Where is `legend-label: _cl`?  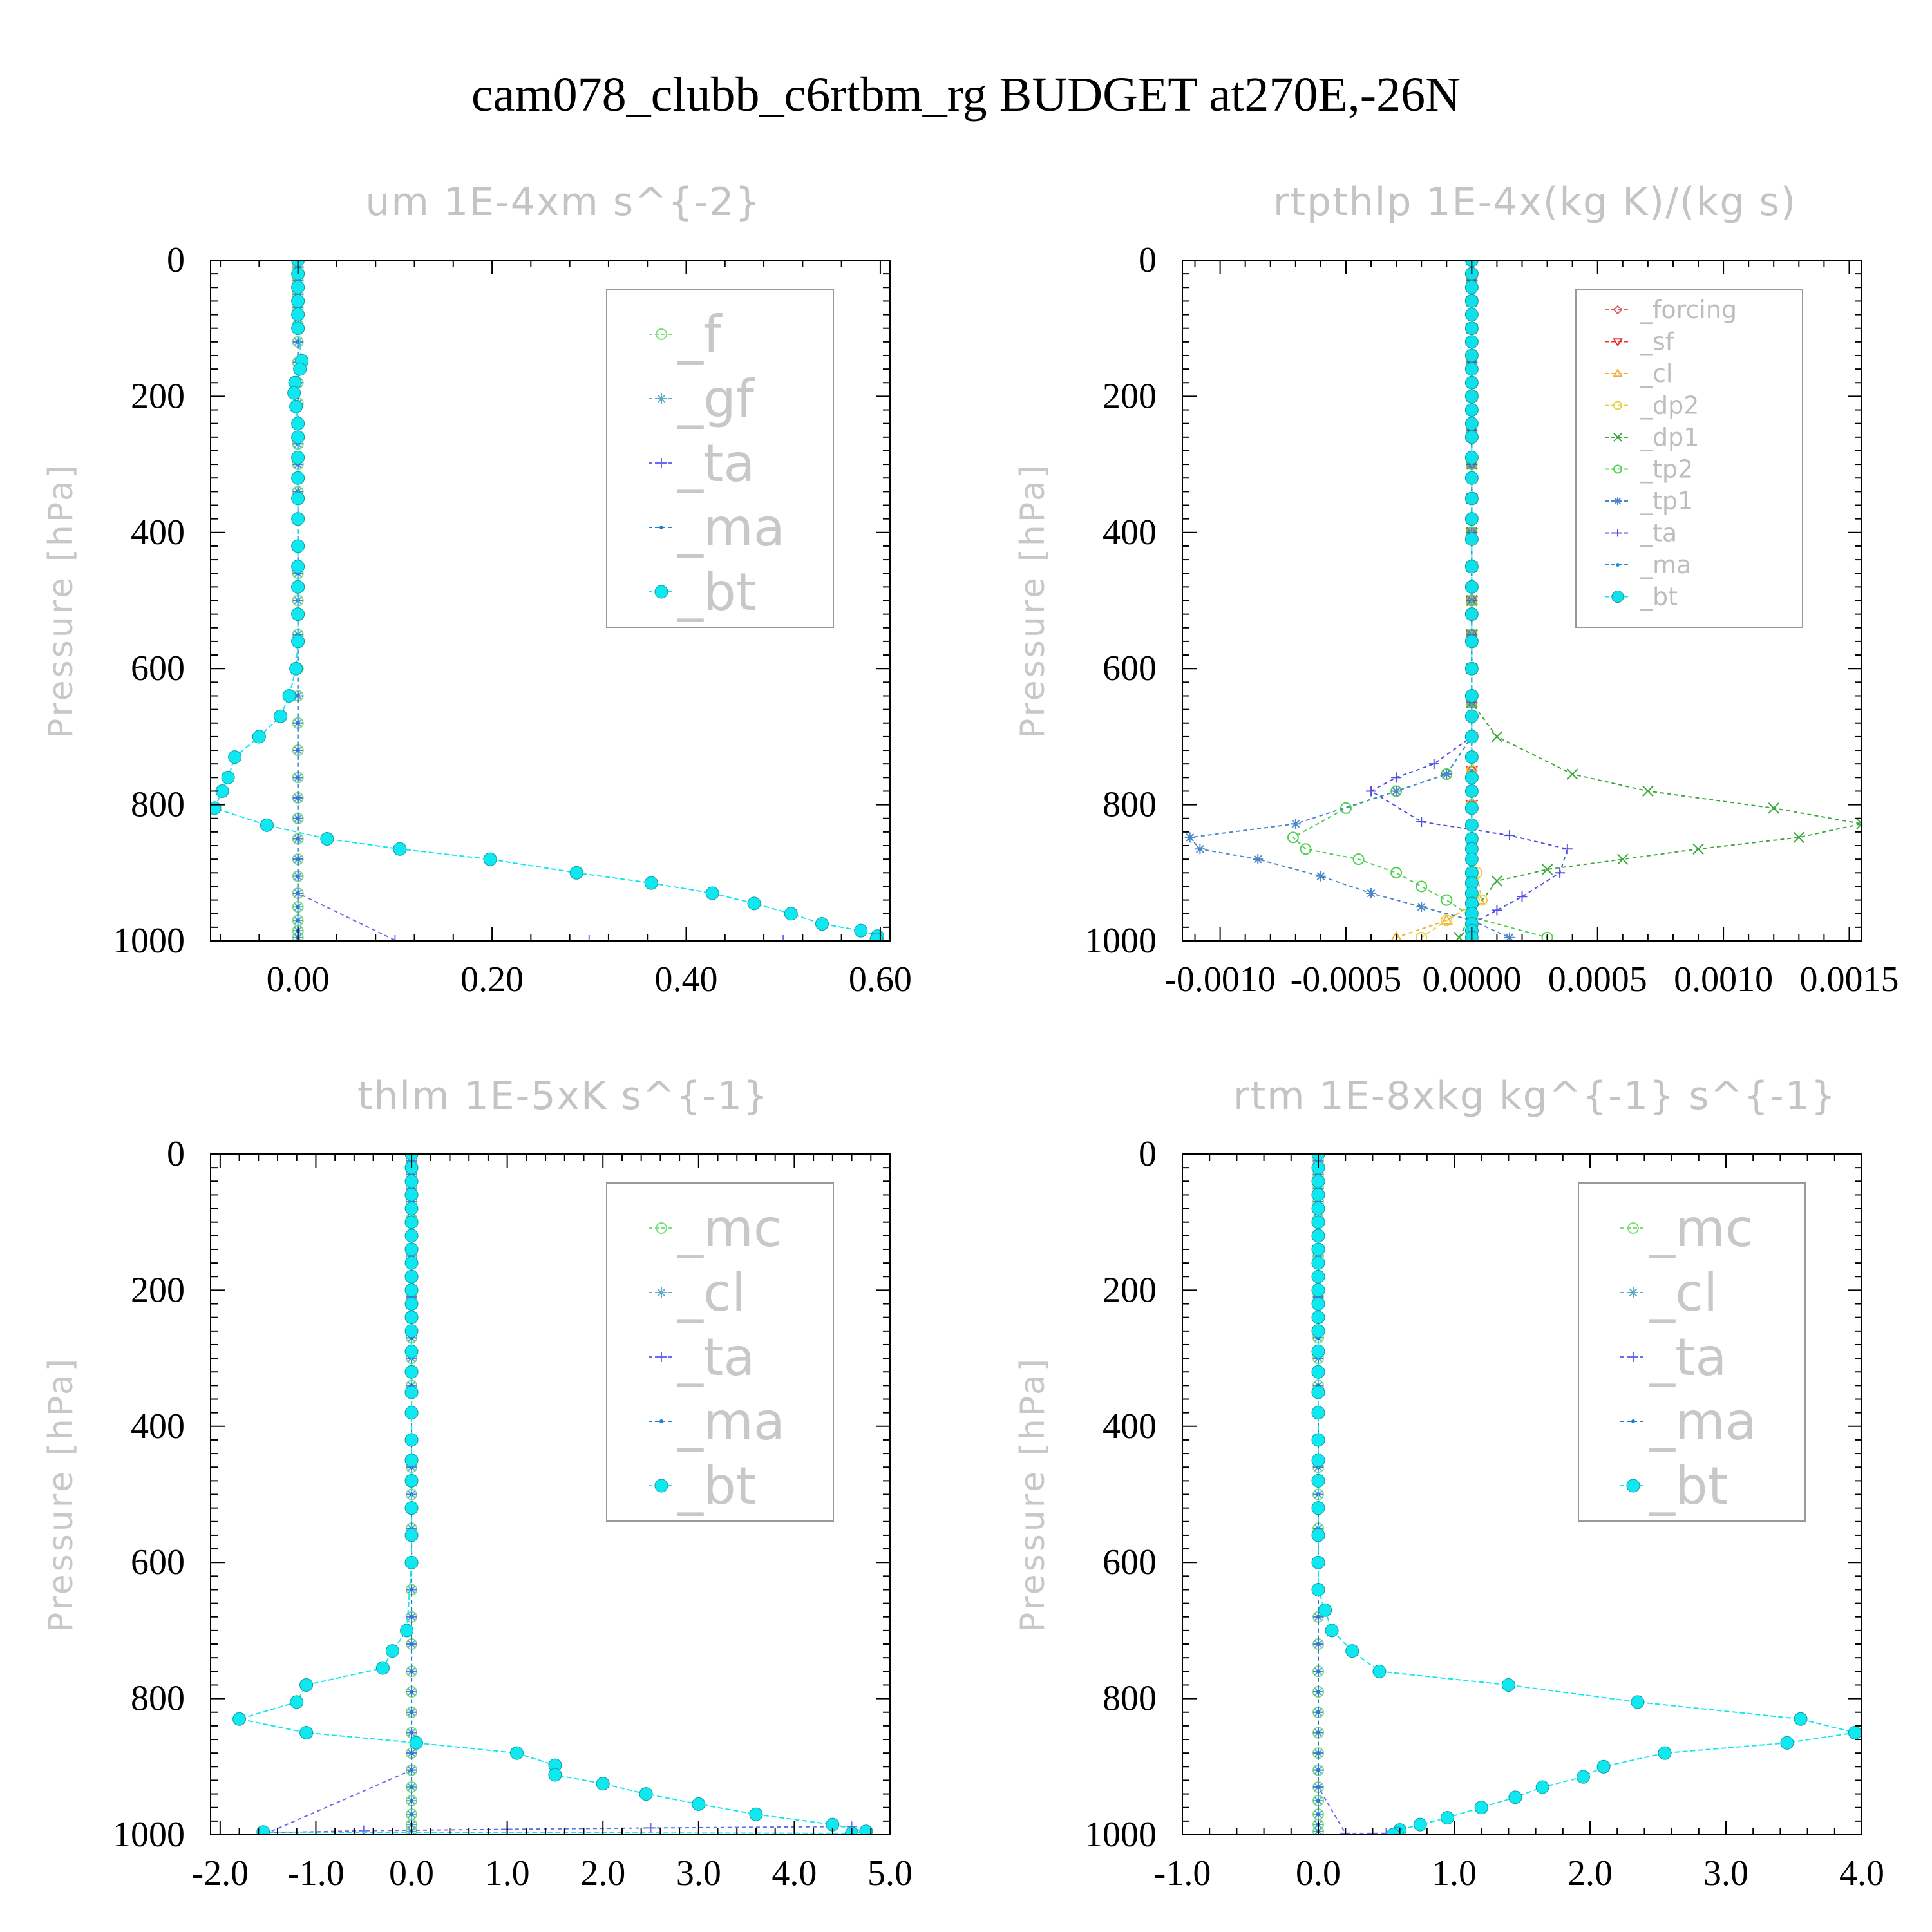 legend-label: _cl is located at coordinates (1684, 1293).